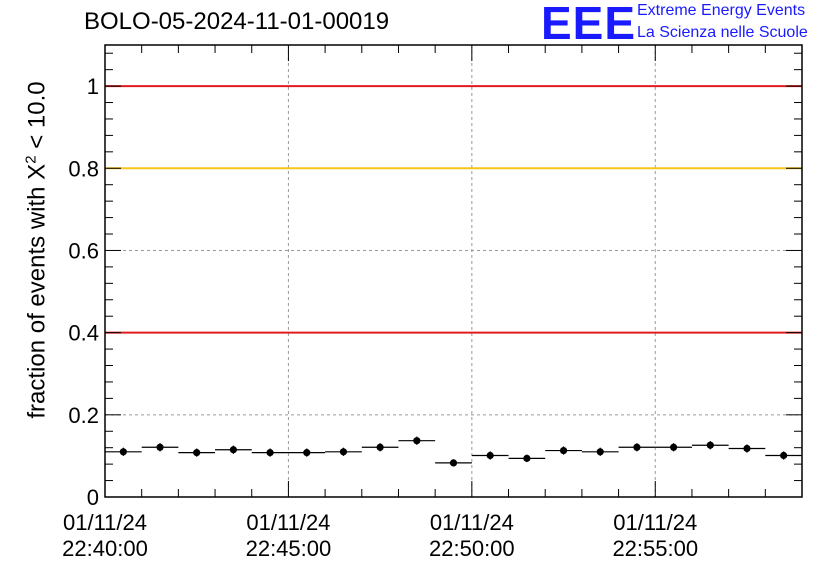 This screenshot has height=572, width=836. I want to click on logo-subtitle-1: Extreme Energy Events, so click(721, 10).